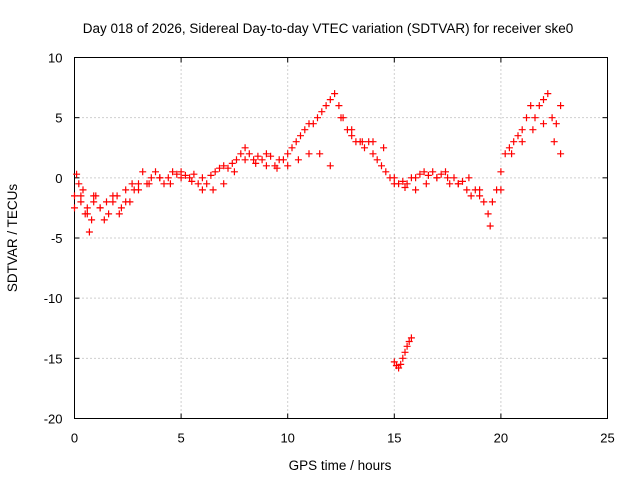  I want to click on x-tick-label: 0, so click(74, 438).